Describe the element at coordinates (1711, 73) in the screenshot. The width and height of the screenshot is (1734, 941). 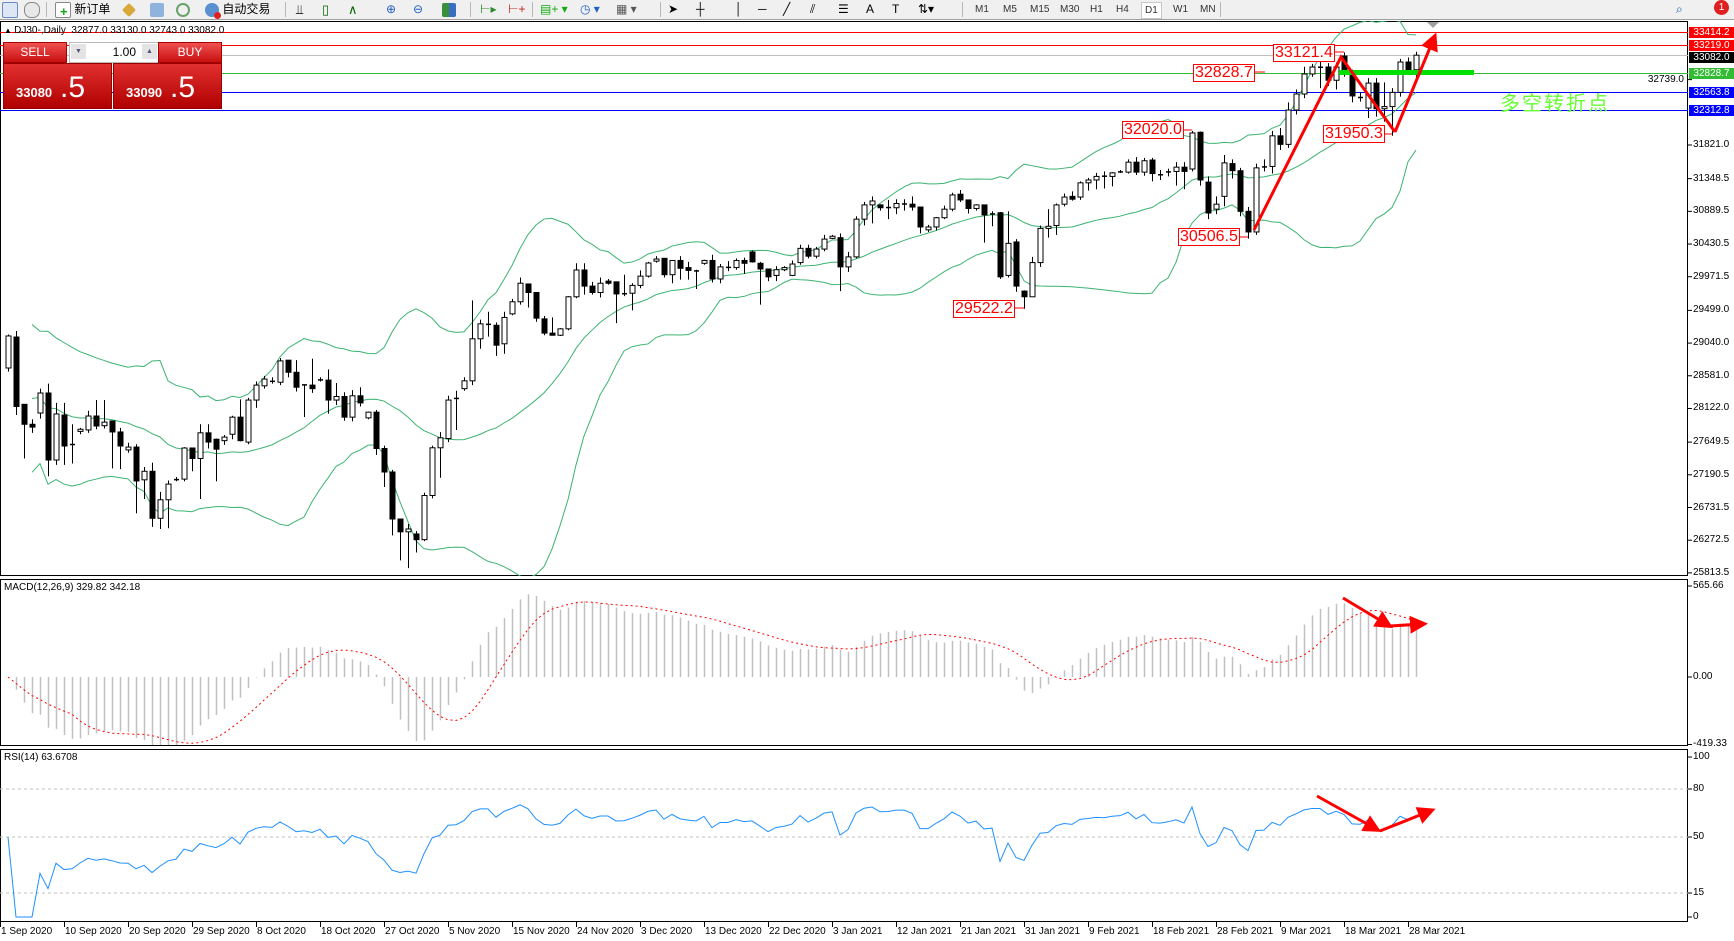
I see `price-level-label: 32828.7` at that location.